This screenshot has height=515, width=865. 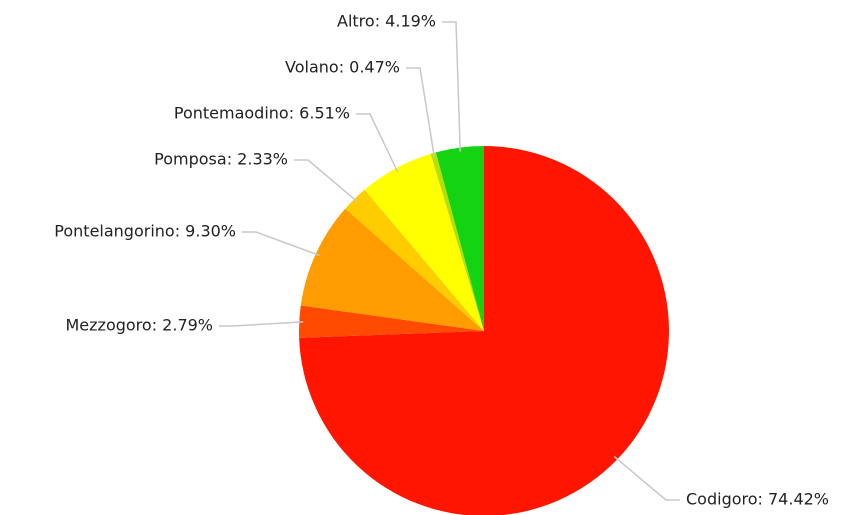 What do you see at coordinates (145, 231) in the screenshot?
I see `data-label: Pontelangorino: 9.30%` at bounding box center [145, 231].